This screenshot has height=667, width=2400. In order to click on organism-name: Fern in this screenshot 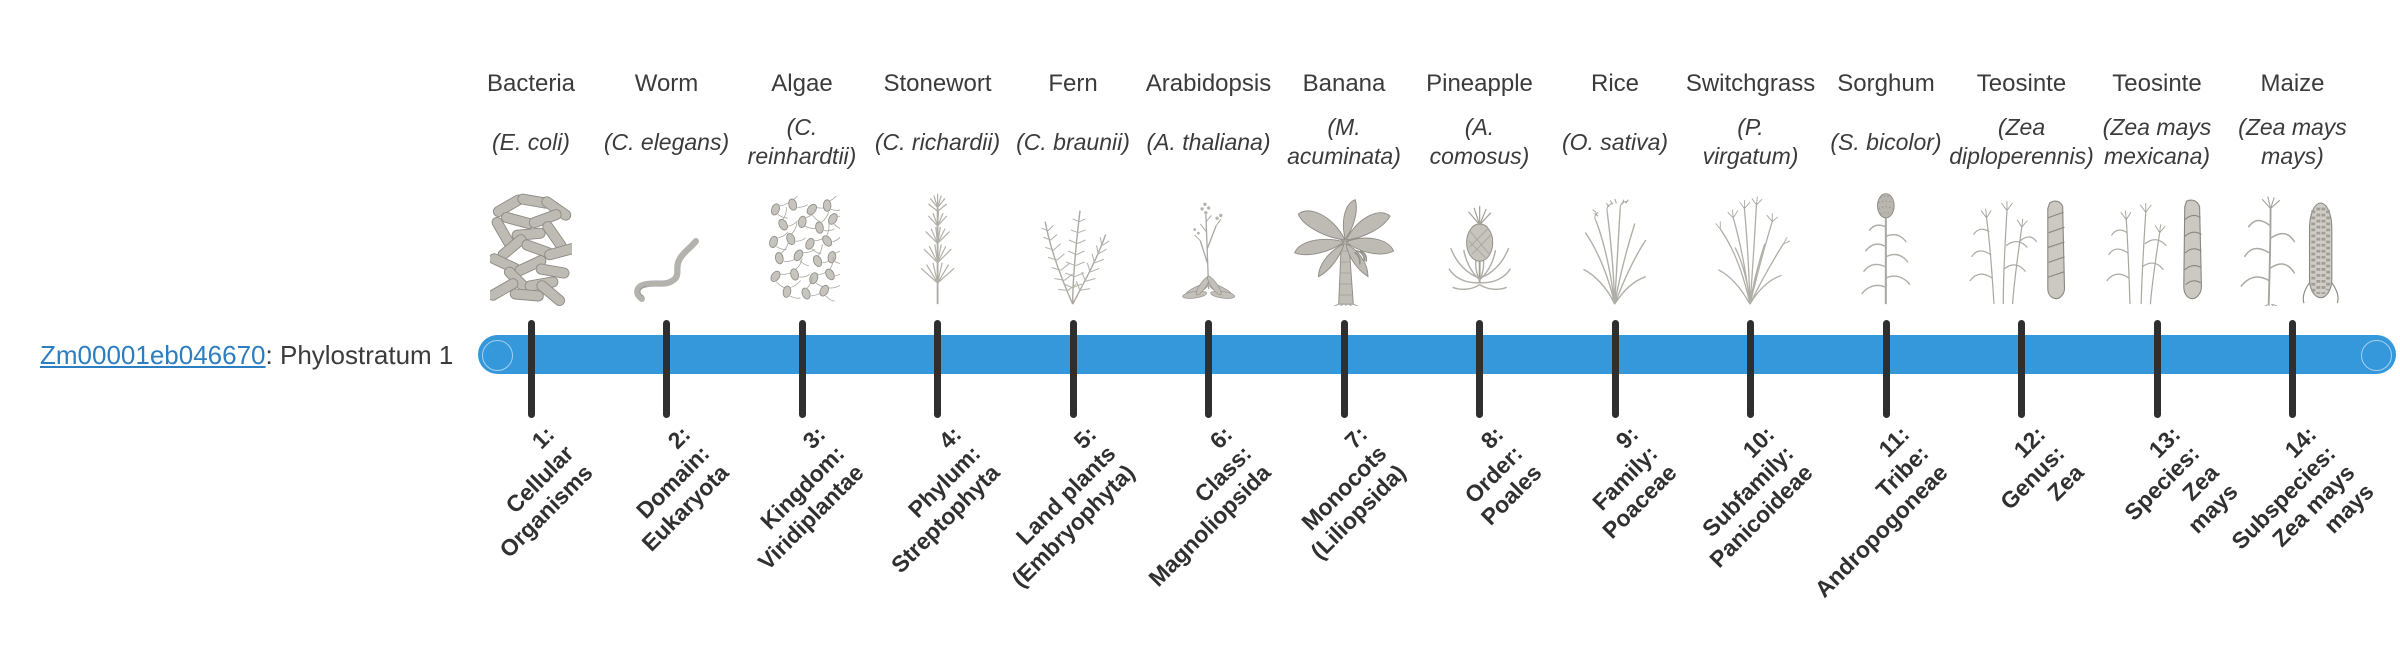, I will do `click(1073, 83)`.